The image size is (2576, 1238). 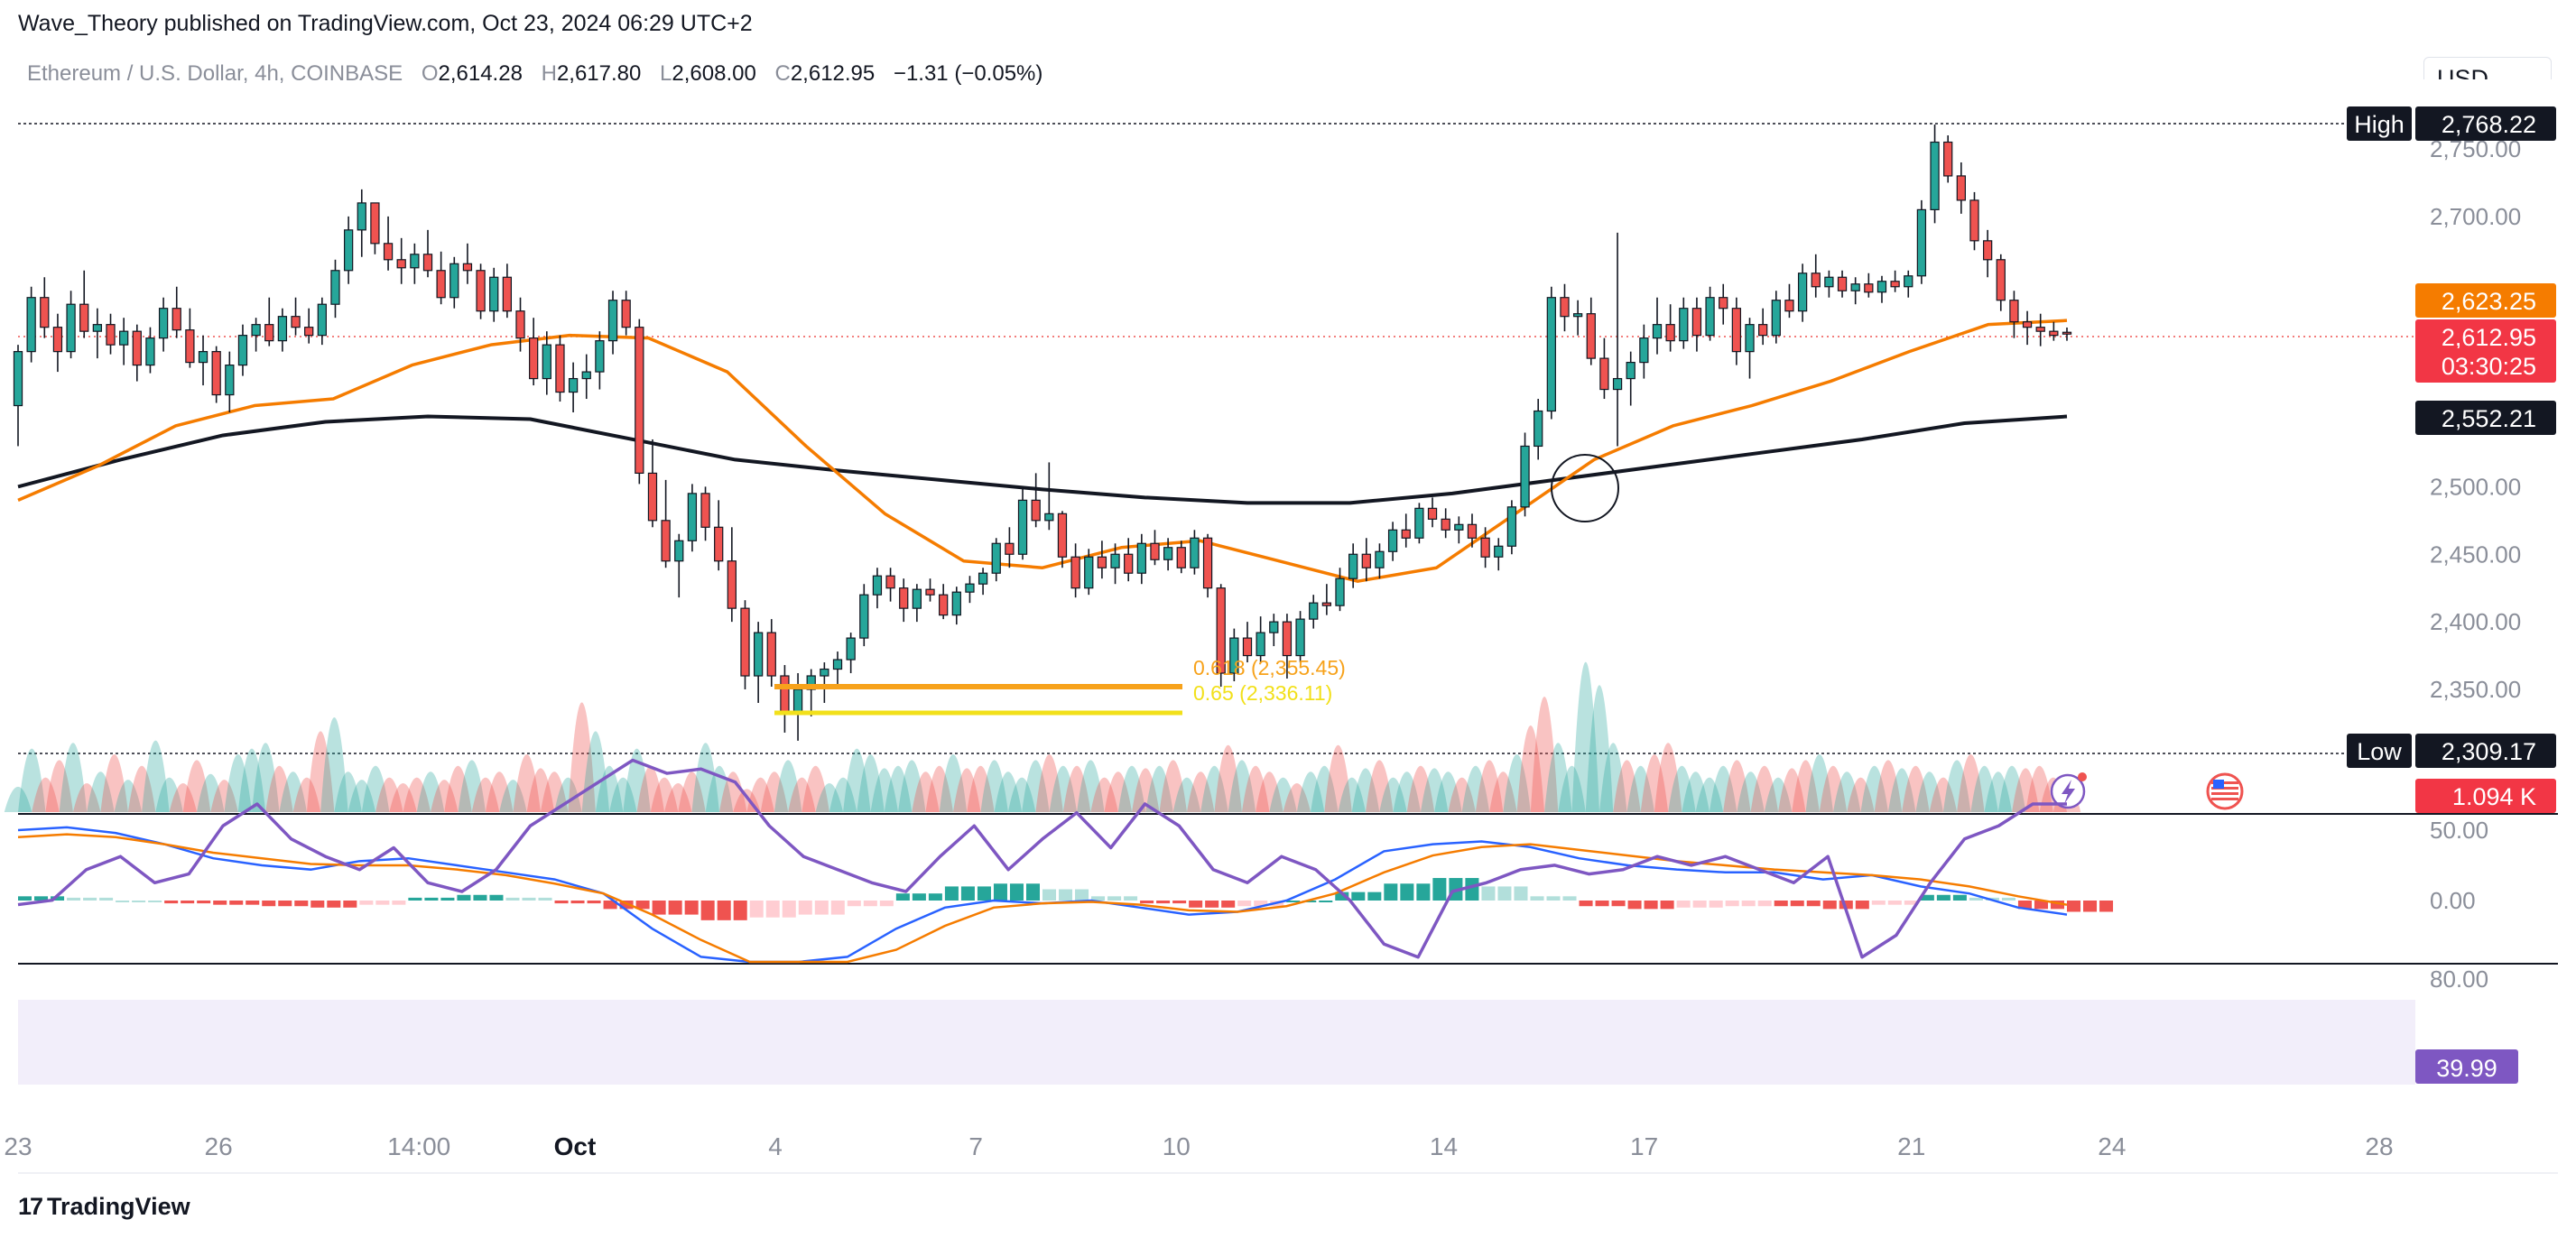 I want to click on flash-icon, so click(x=2068, y=791).